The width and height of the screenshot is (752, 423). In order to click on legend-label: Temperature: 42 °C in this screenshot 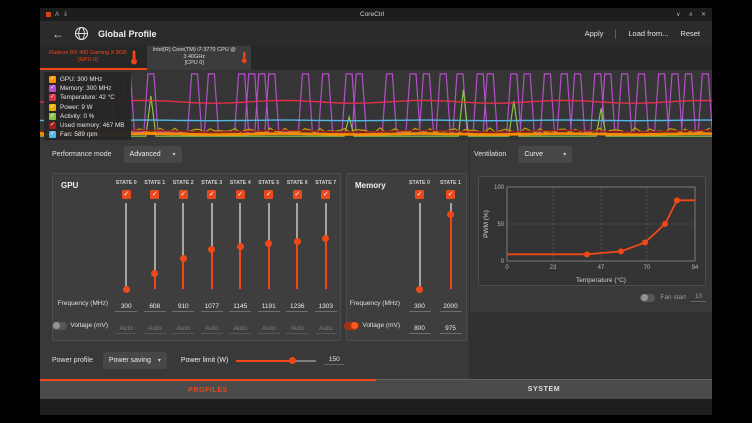, I will do `click(87, 98)`.